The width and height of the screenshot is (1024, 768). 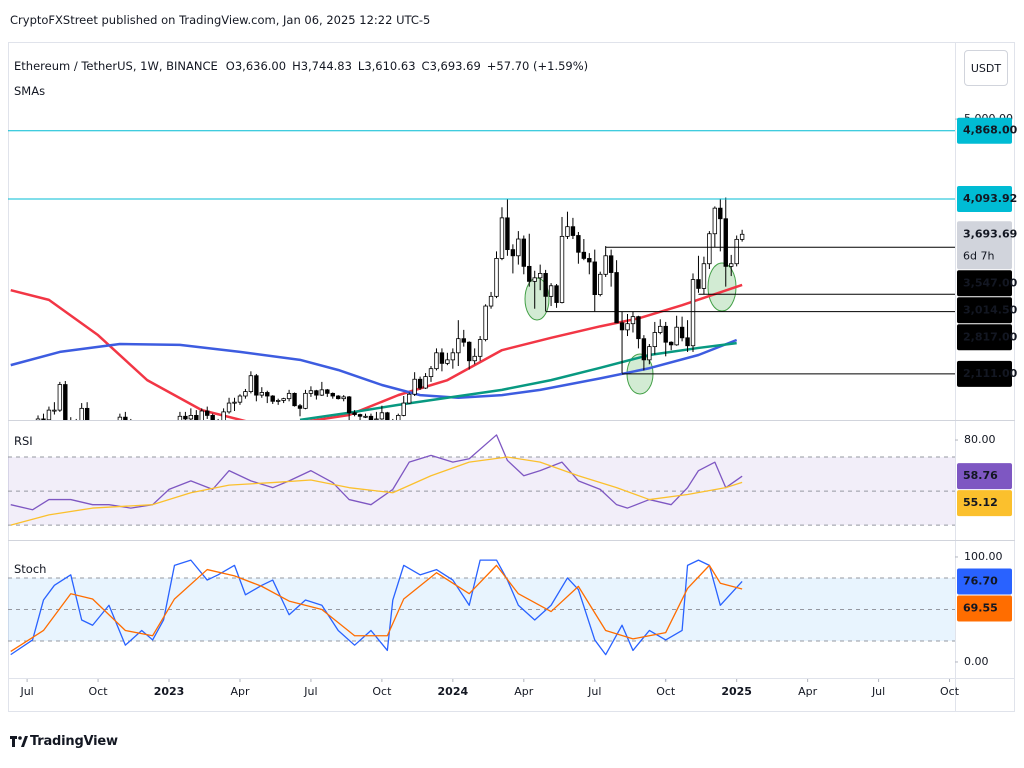 What do you see at coordinates (537, 66) in the screenshot?
I see `change-value: +57.70 (+1.59%)` at bounding box center [537, 66].